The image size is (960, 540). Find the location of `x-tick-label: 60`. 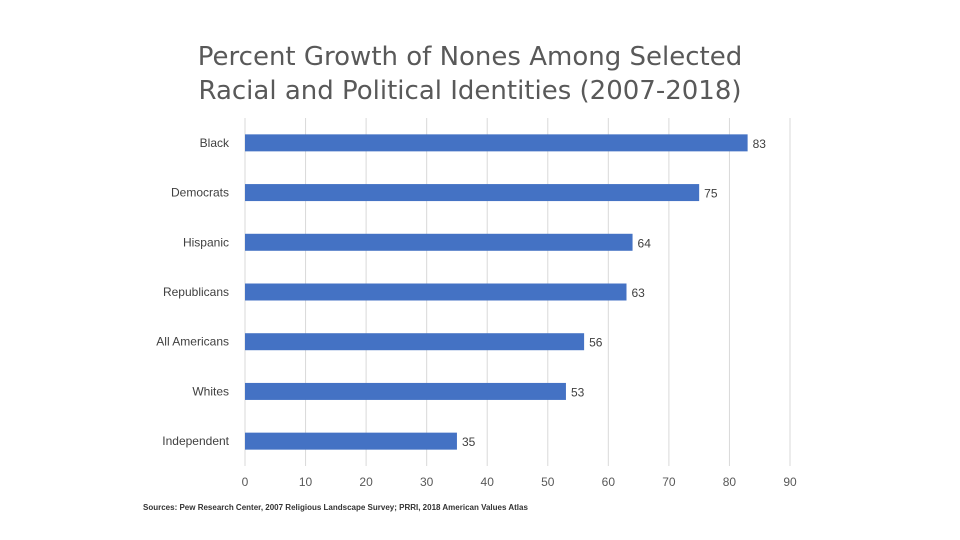

x-tick-label: 60 is located at coordinates (609, 482).